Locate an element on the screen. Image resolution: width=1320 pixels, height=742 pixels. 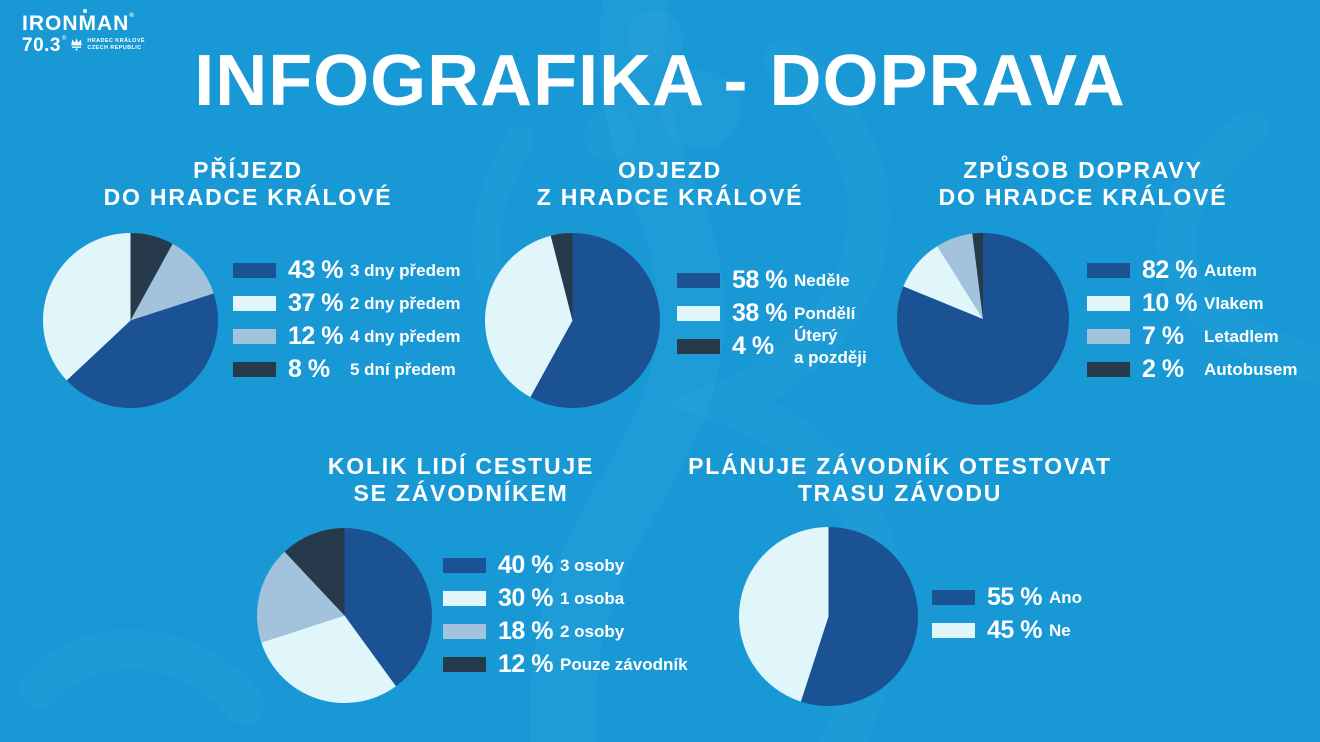
pie-chart-kolik-lidi is located at coordinates (344, 615).